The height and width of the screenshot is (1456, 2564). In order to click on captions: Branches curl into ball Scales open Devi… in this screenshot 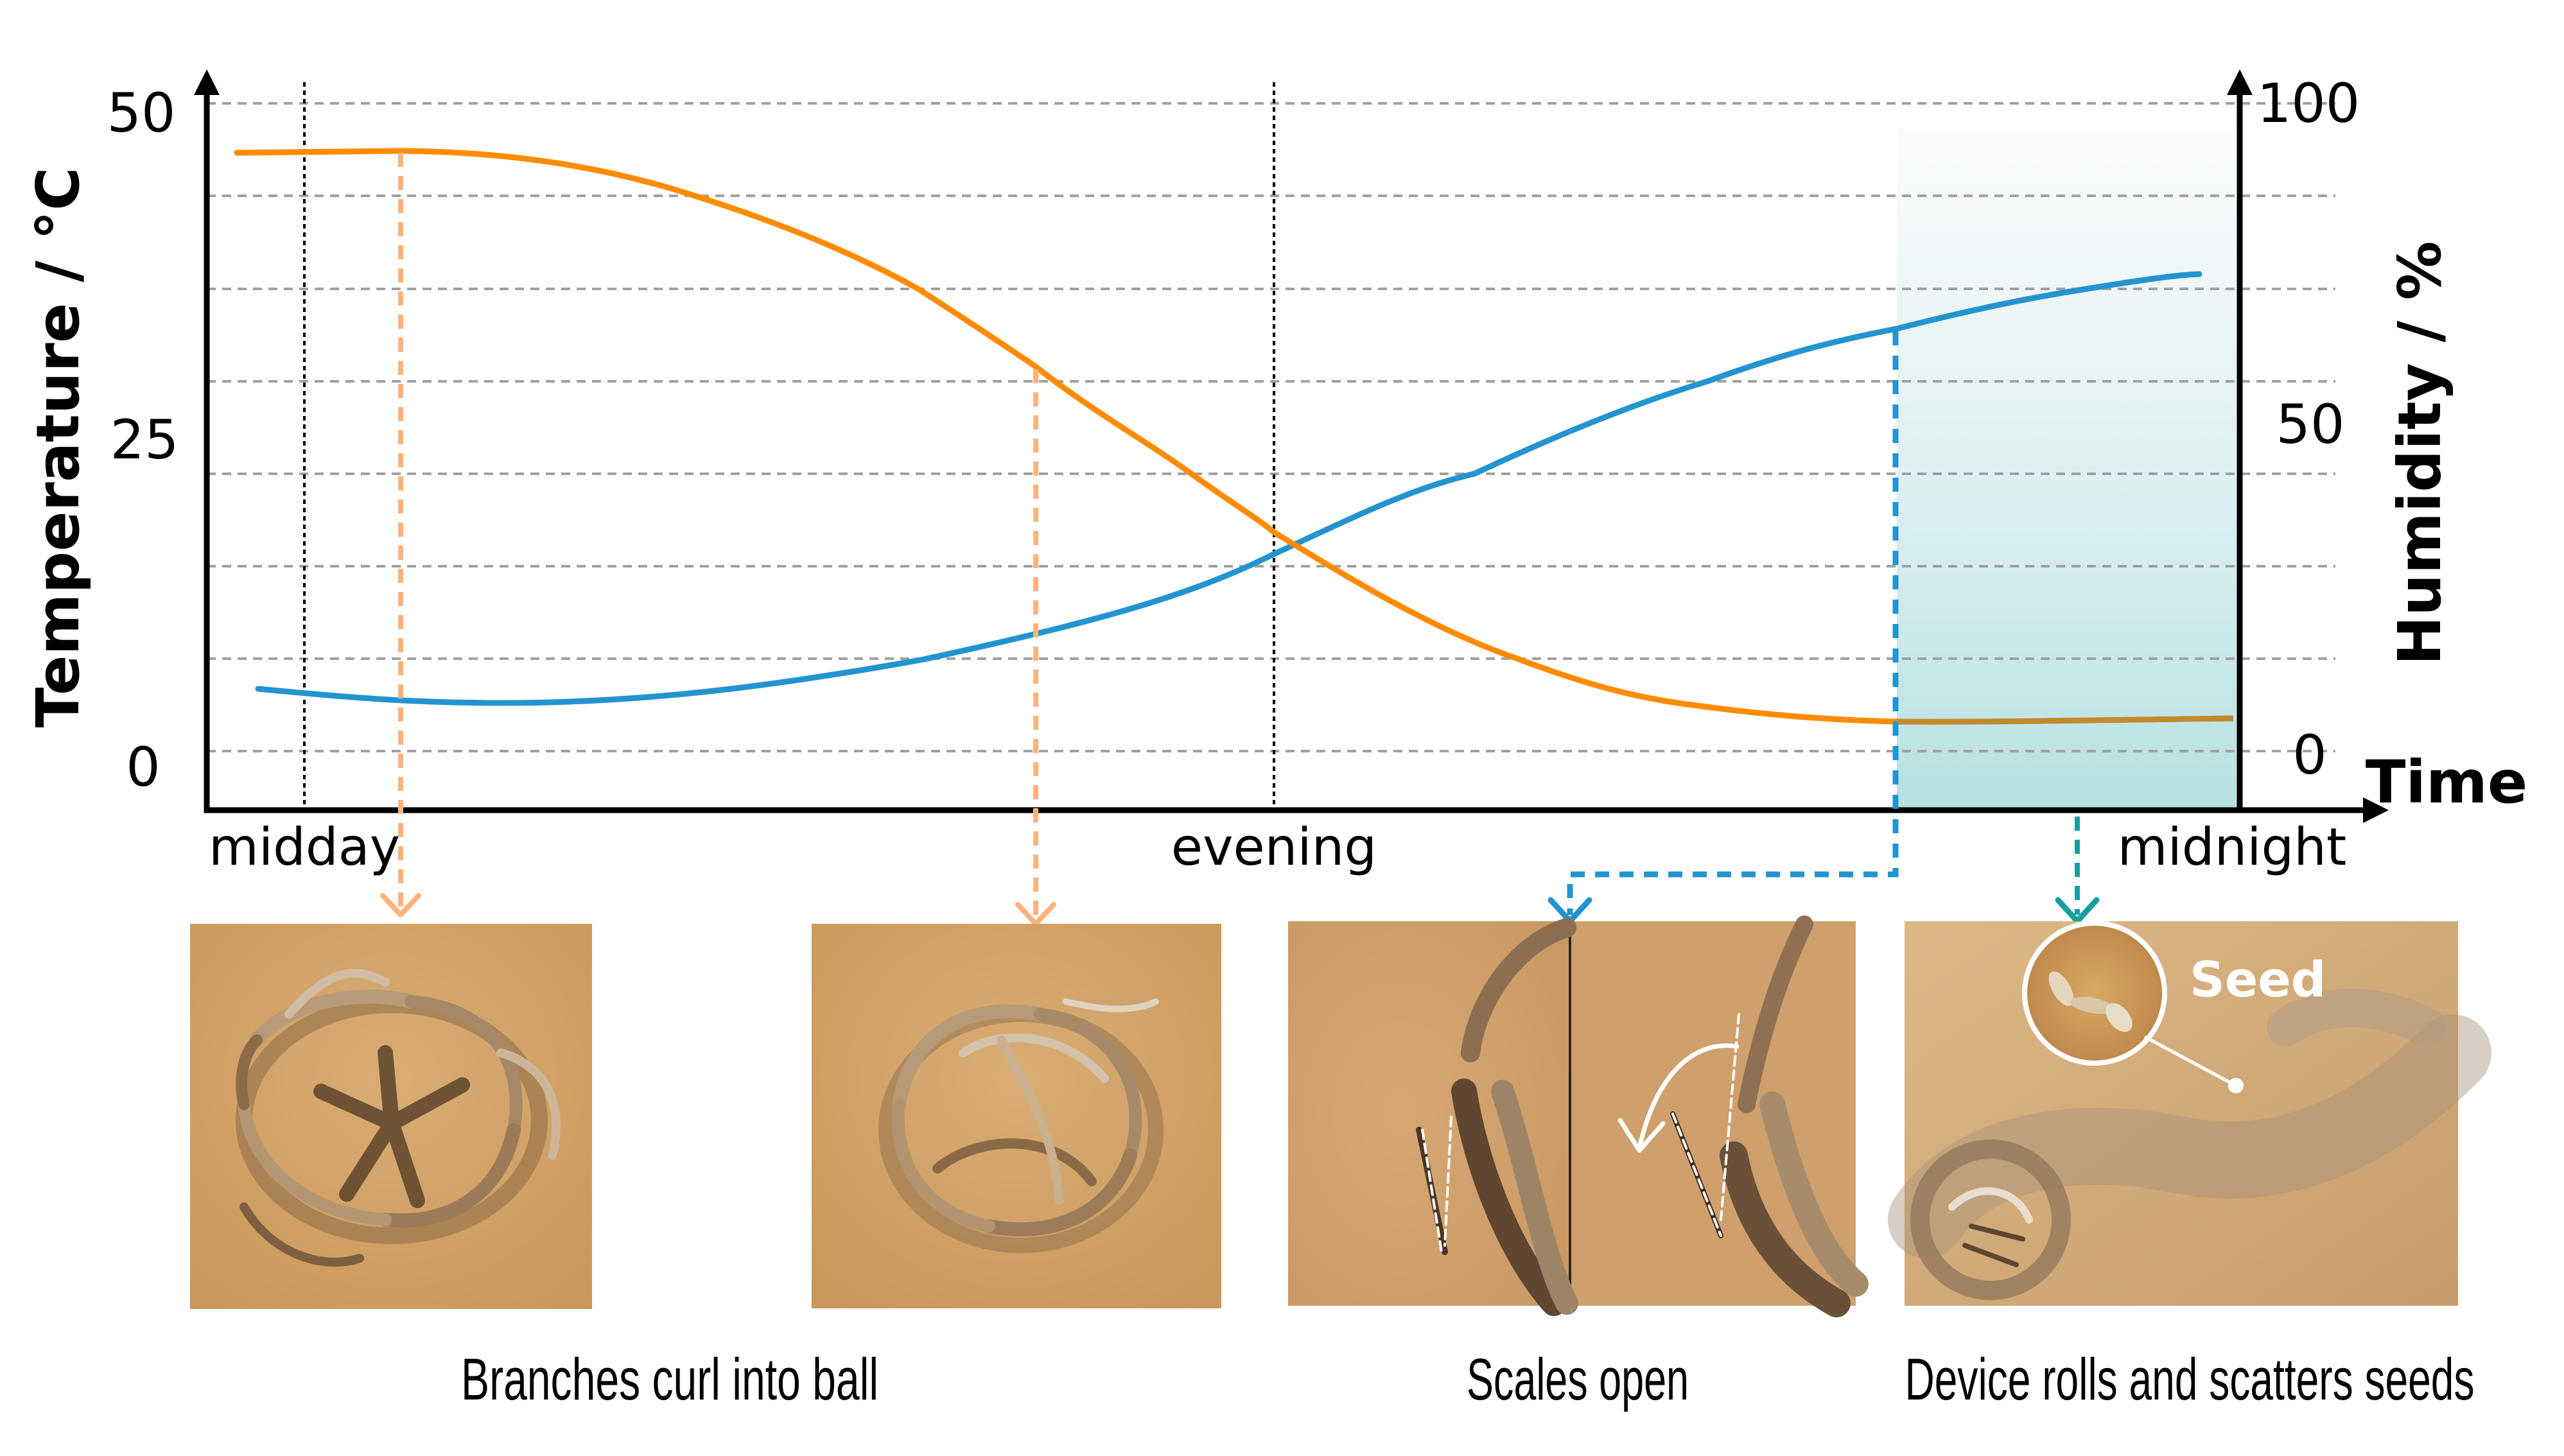, I will do `click(1468, 1379)`.